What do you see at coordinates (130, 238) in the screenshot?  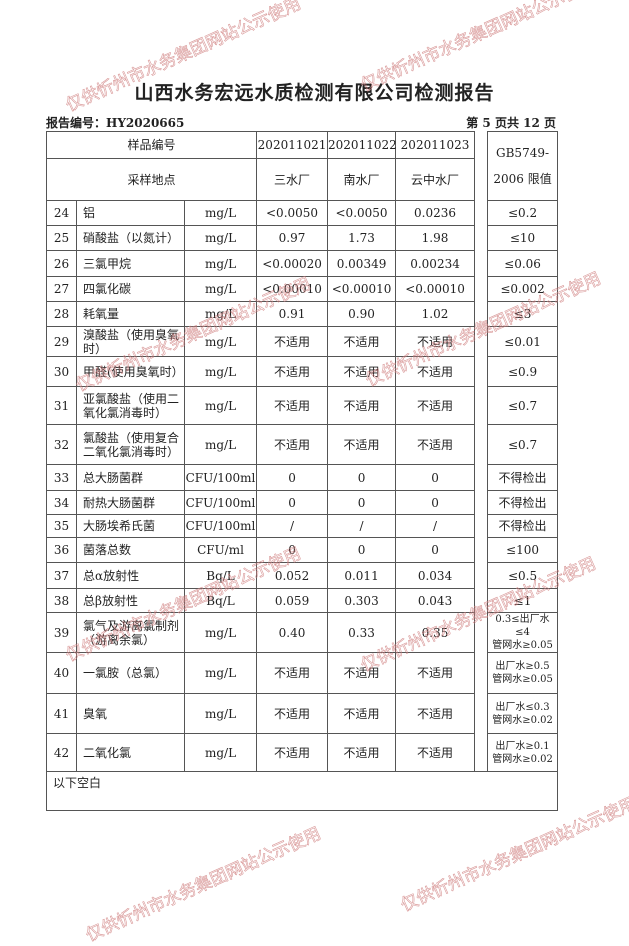 I see `parameter-name: 硝酸盐（以氮计）` at bounding box center [130, 238].